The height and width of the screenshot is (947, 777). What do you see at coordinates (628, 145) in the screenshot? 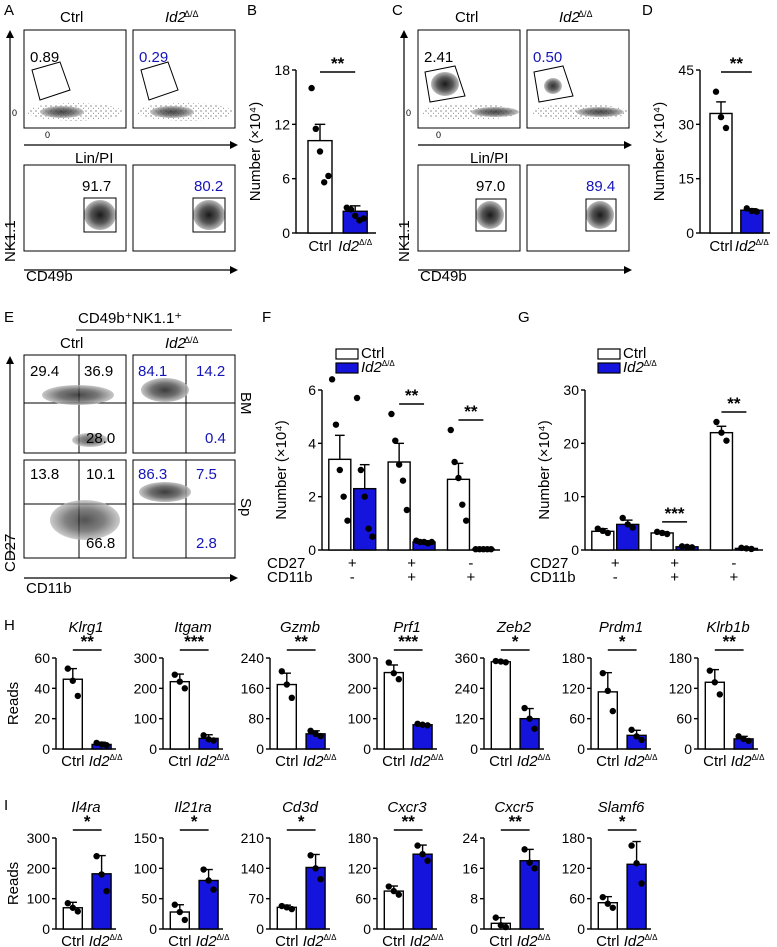
I see `flow-c-x-arrow-head` at bounding box center [628, 145].